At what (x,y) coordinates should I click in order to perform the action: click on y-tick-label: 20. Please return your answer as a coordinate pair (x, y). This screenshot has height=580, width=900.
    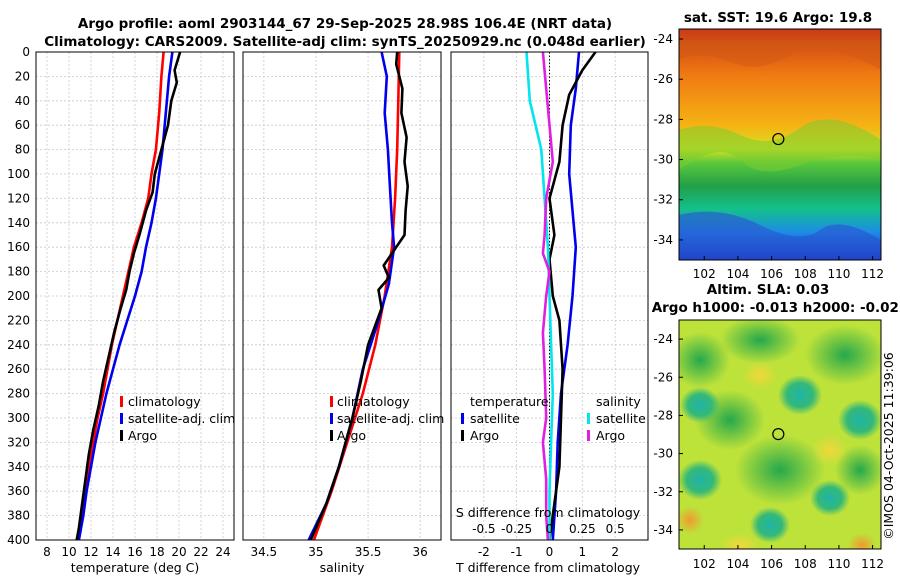
    Looking at the image, I should click on (22, 76).